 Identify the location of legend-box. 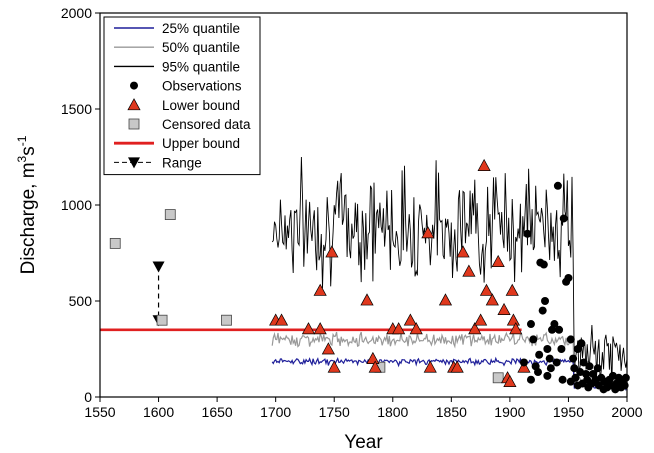
(182, 96).